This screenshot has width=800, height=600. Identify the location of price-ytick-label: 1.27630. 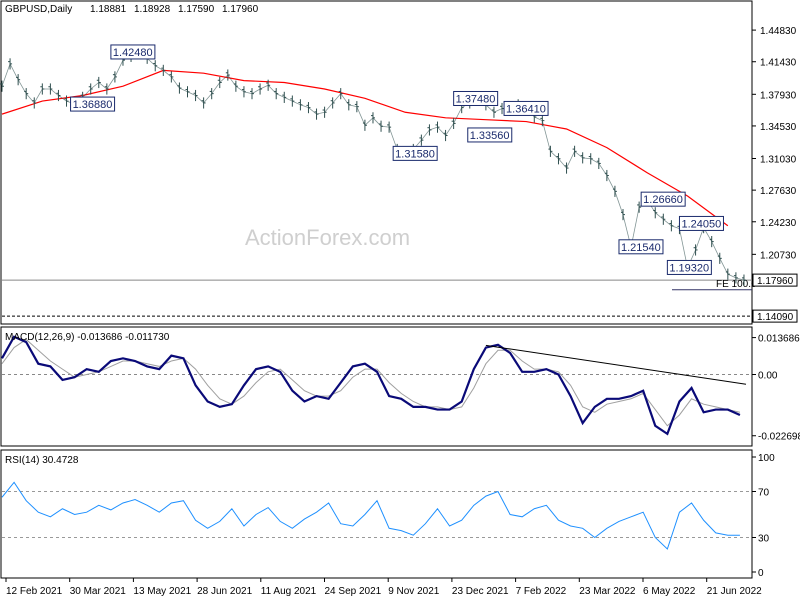
(778, 191).